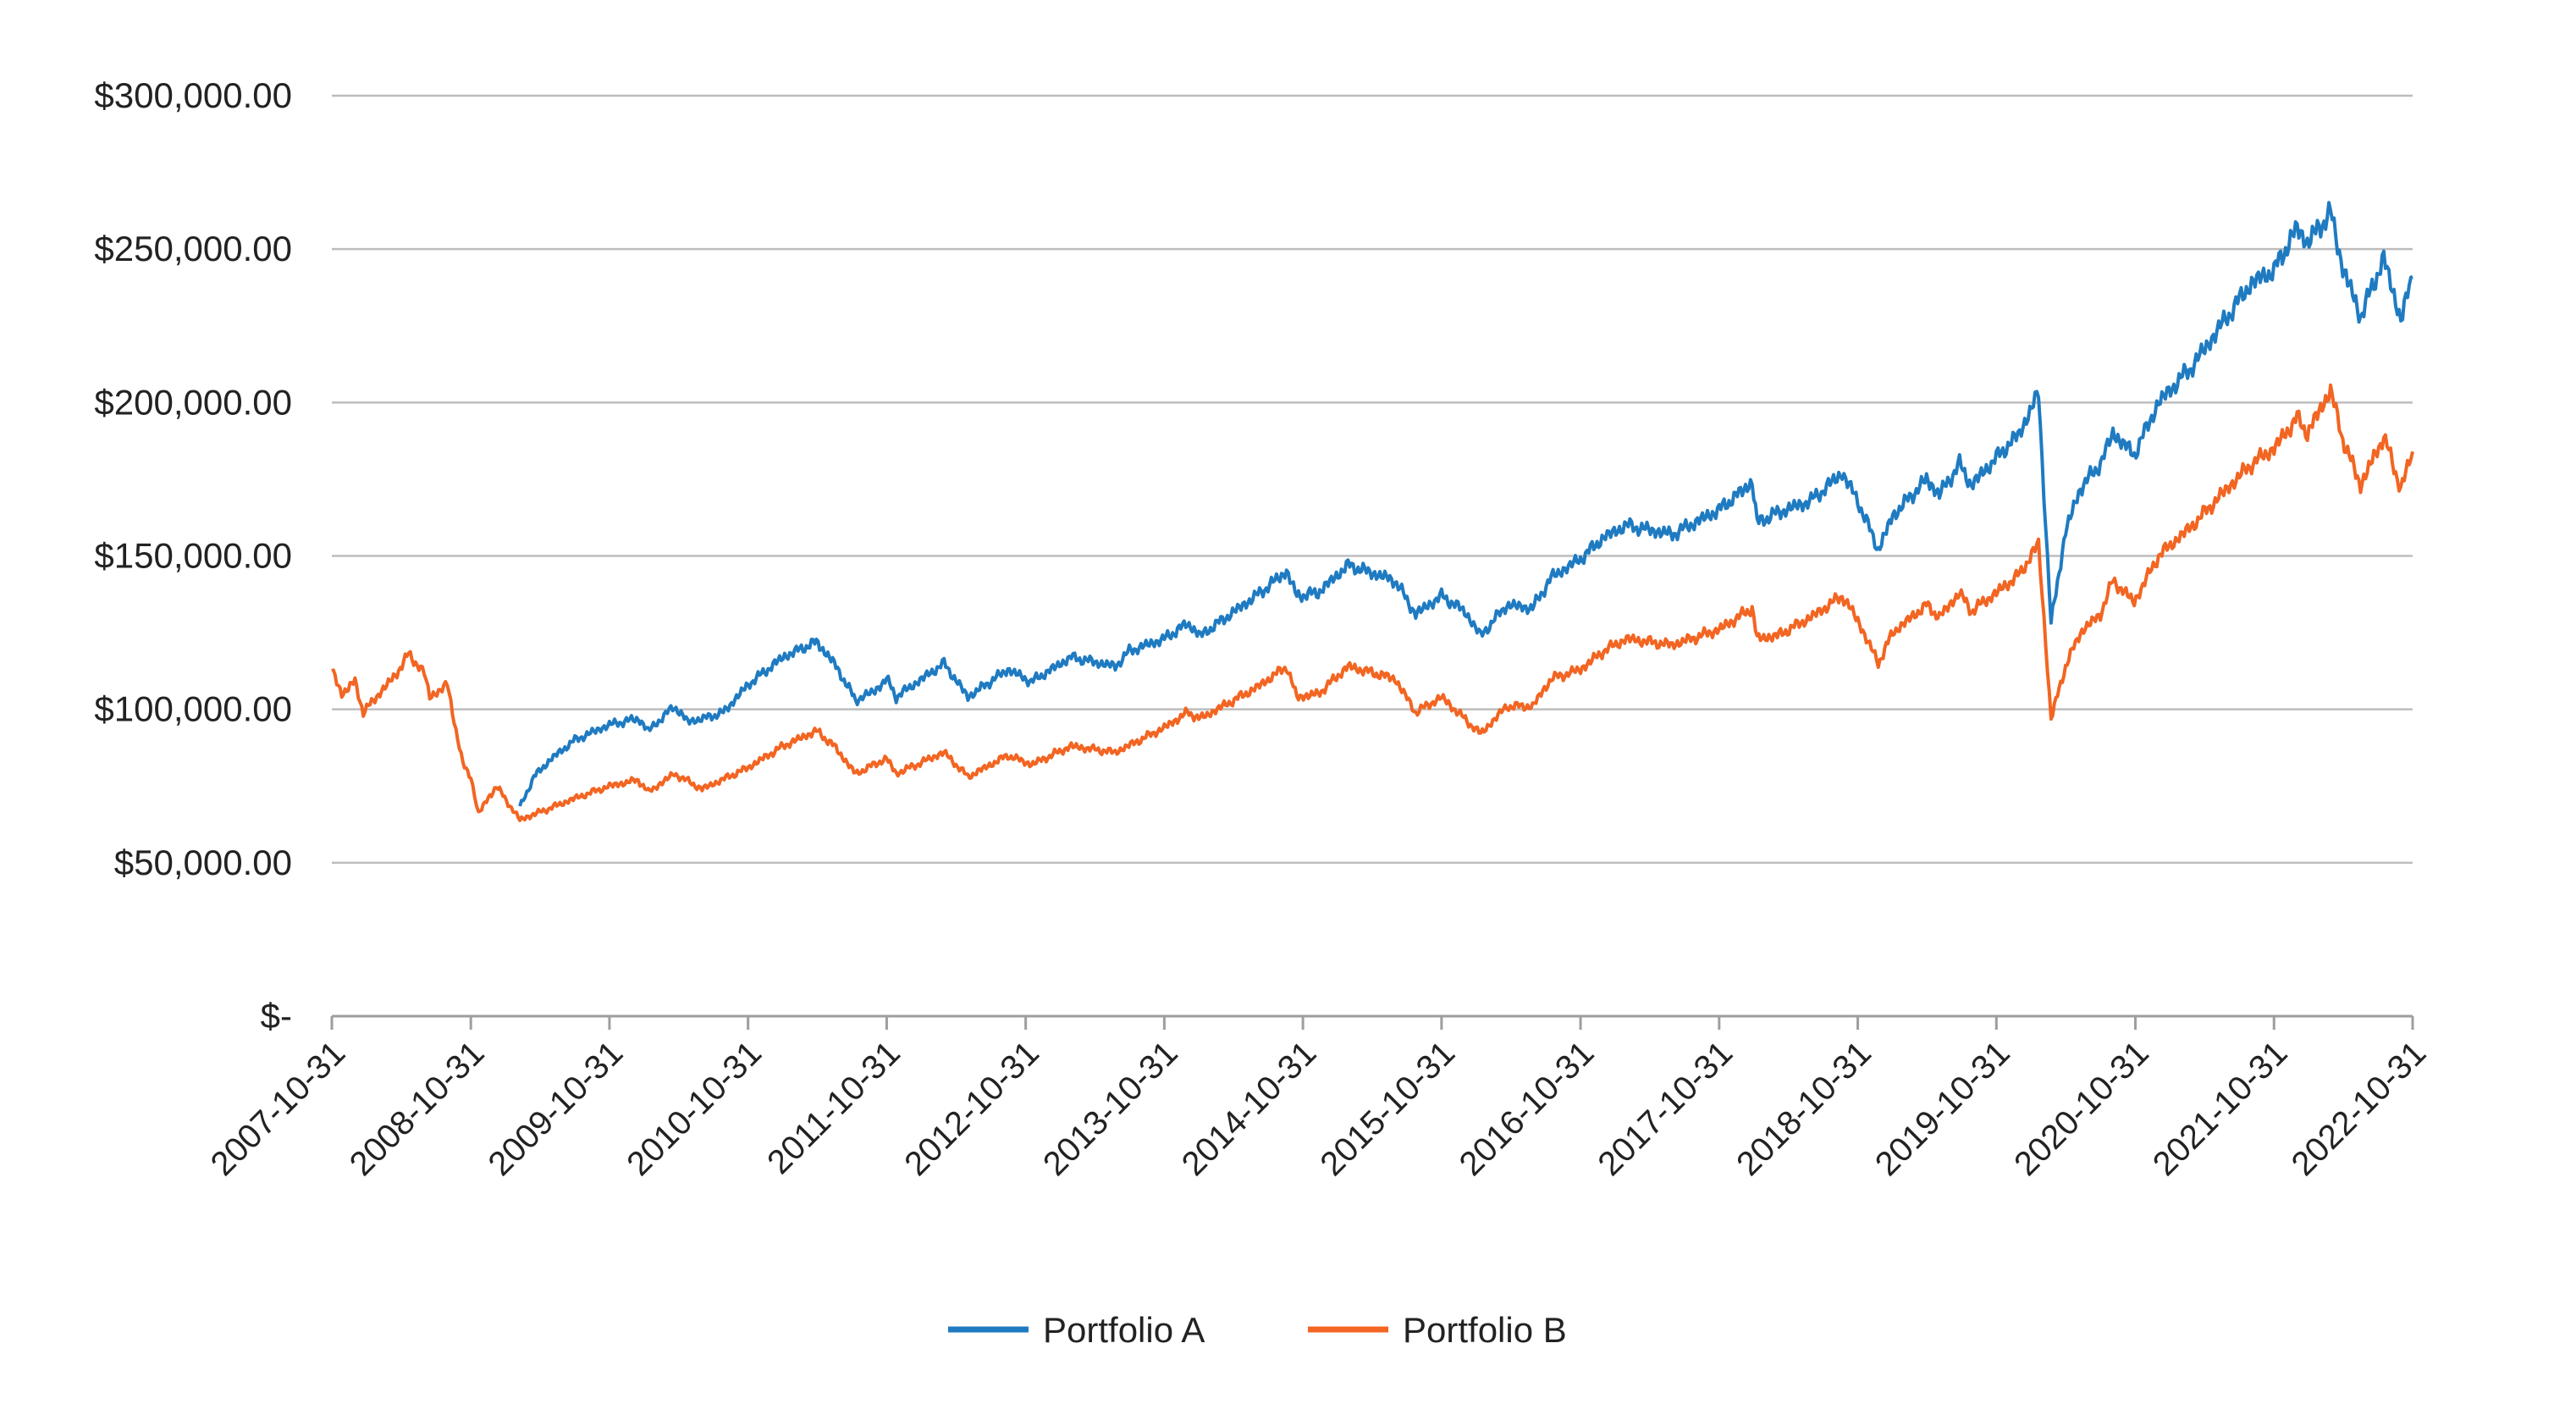  I want to click on legend-label: Portfolio A, so click(1124, 1330).